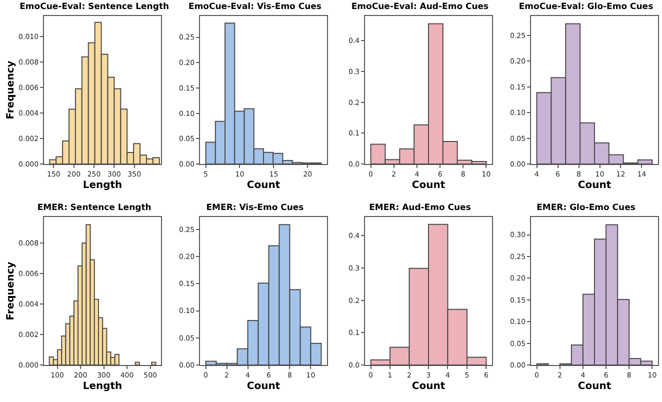 The height and width of the screenshot is (402, 662). I want to click on chart-title: EMER: Glo-Emo Cues, so click(585, 207).